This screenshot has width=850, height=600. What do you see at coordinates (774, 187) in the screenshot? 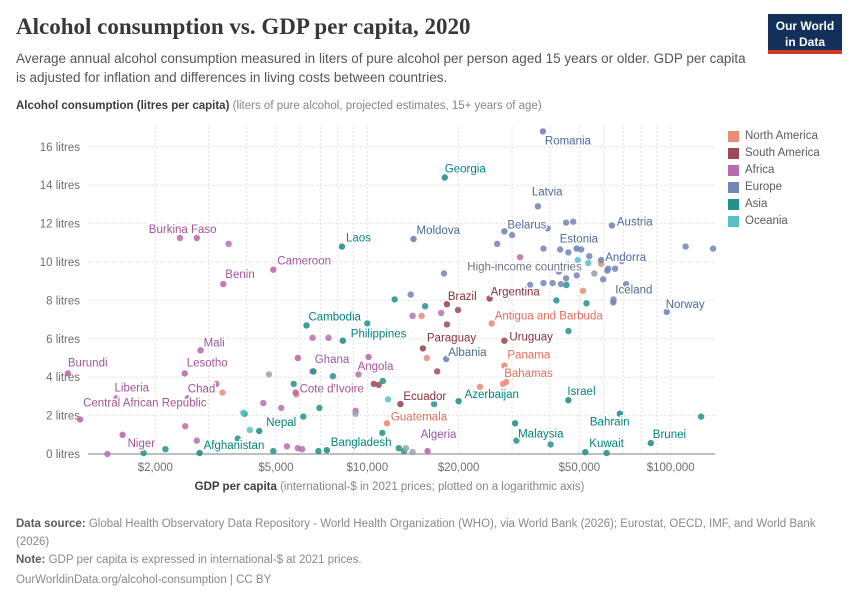
I see `legend-item-eu: Europe` at bounding box center [774, 187].